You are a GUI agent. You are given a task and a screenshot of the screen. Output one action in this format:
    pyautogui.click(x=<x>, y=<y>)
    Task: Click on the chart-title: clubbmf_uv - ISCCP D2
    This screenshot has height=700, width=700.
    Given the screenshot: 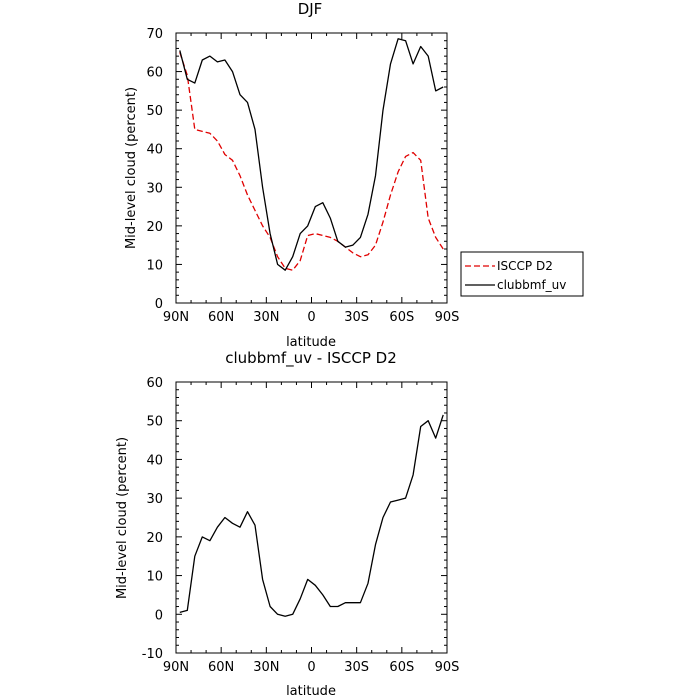 What is the action you would take?
    pyautogui.click(x=311, y=358)
    